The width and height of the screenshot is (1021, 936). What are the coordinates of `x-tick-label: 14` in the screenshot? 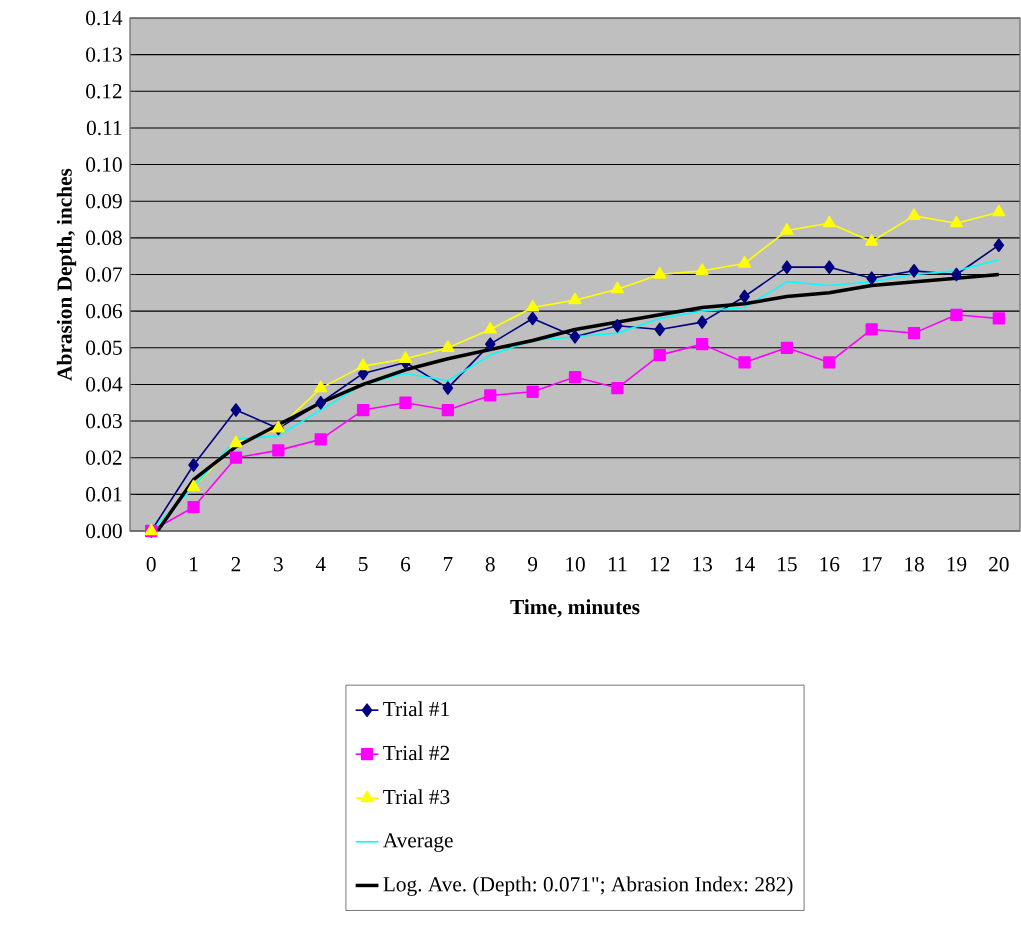 It's located at (745, 564).